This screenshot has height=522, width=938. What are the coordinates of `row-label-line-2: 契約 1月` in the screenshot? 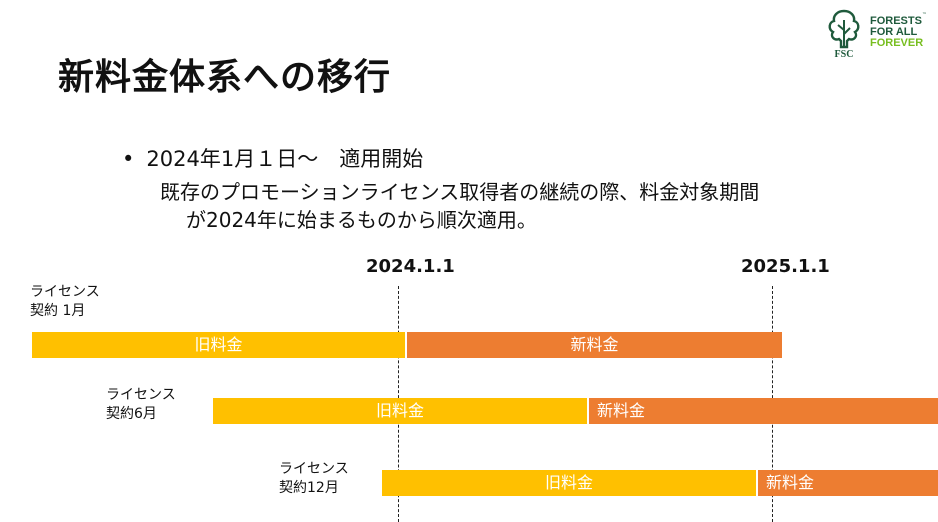 It's located at (58, 311).